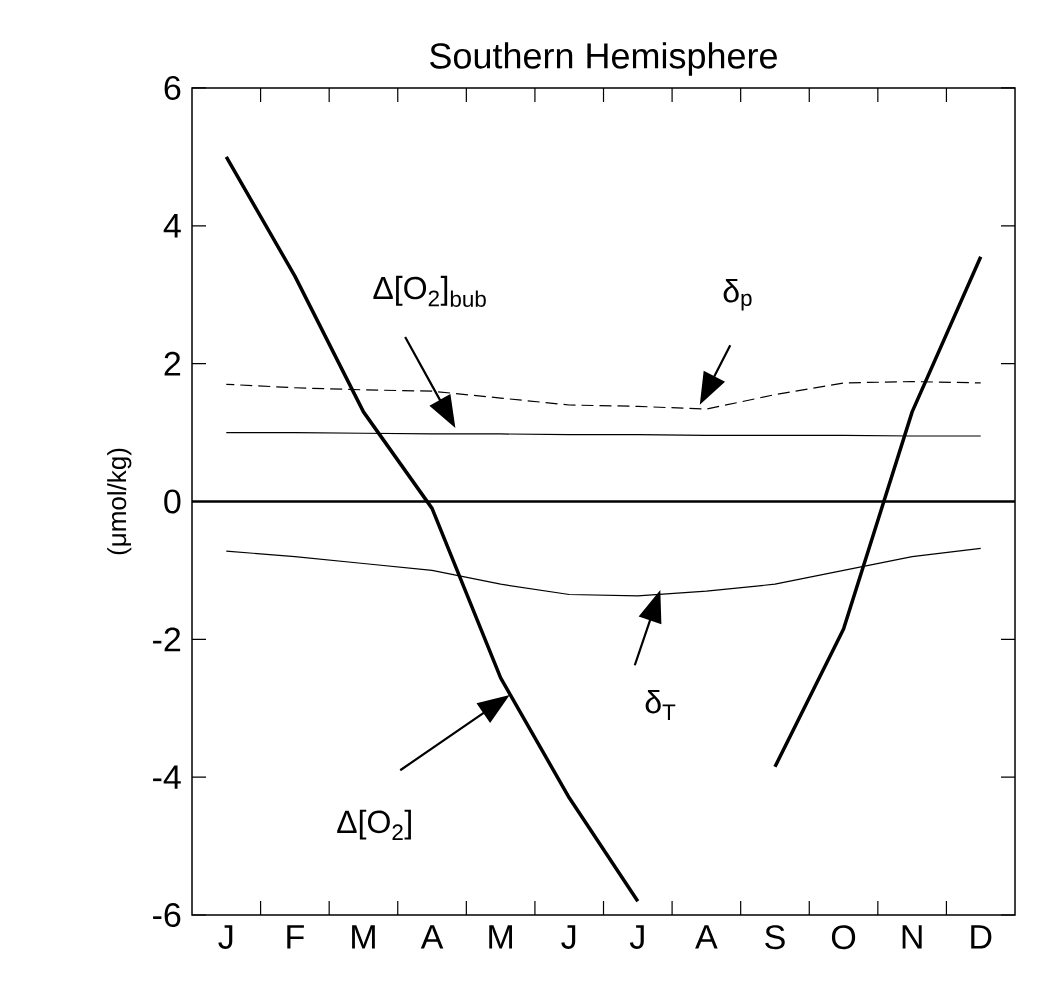 This screenshot has height=985, width=1045. I want to click on annotation: Δ[O$_{2}$], so click(374, 824).